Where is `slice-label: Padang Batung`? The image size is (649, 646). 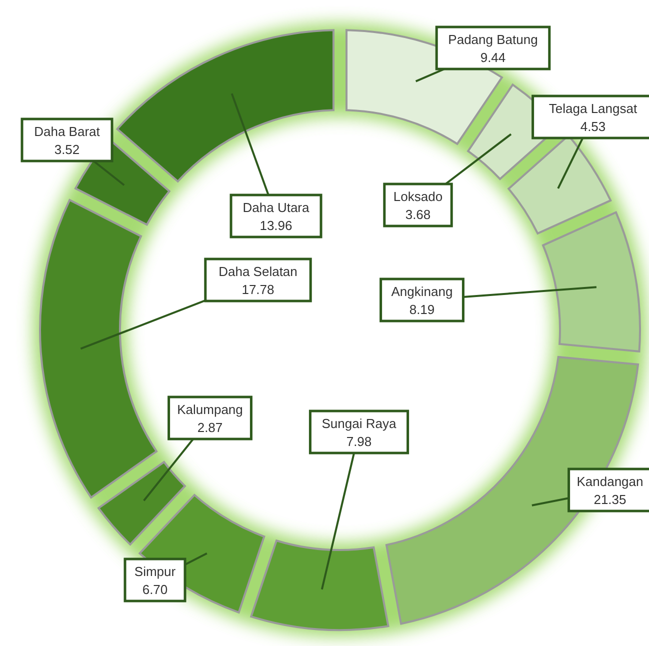
slice-label: Padang Batung is located at coordinates (493, 39).